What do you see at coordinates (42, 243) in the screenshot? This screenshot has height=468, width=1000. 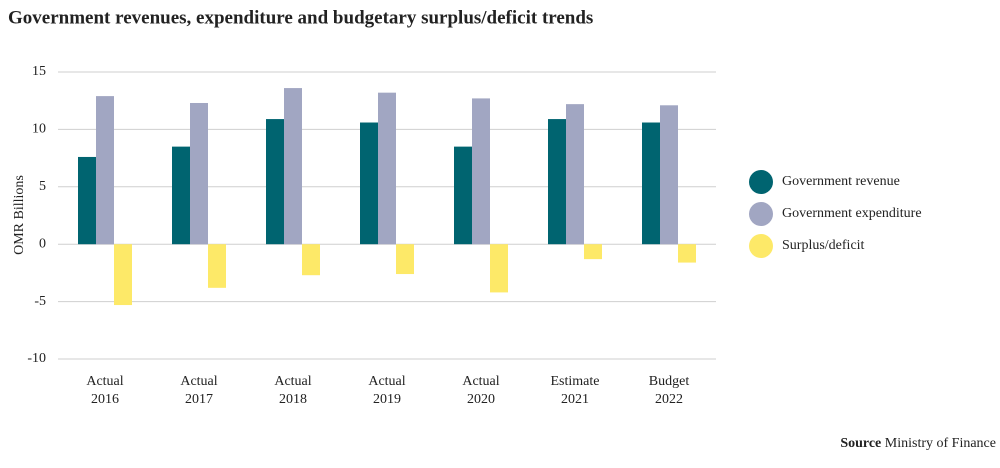 I see `y-tick-label: 0` at bounding box center [42, 243].